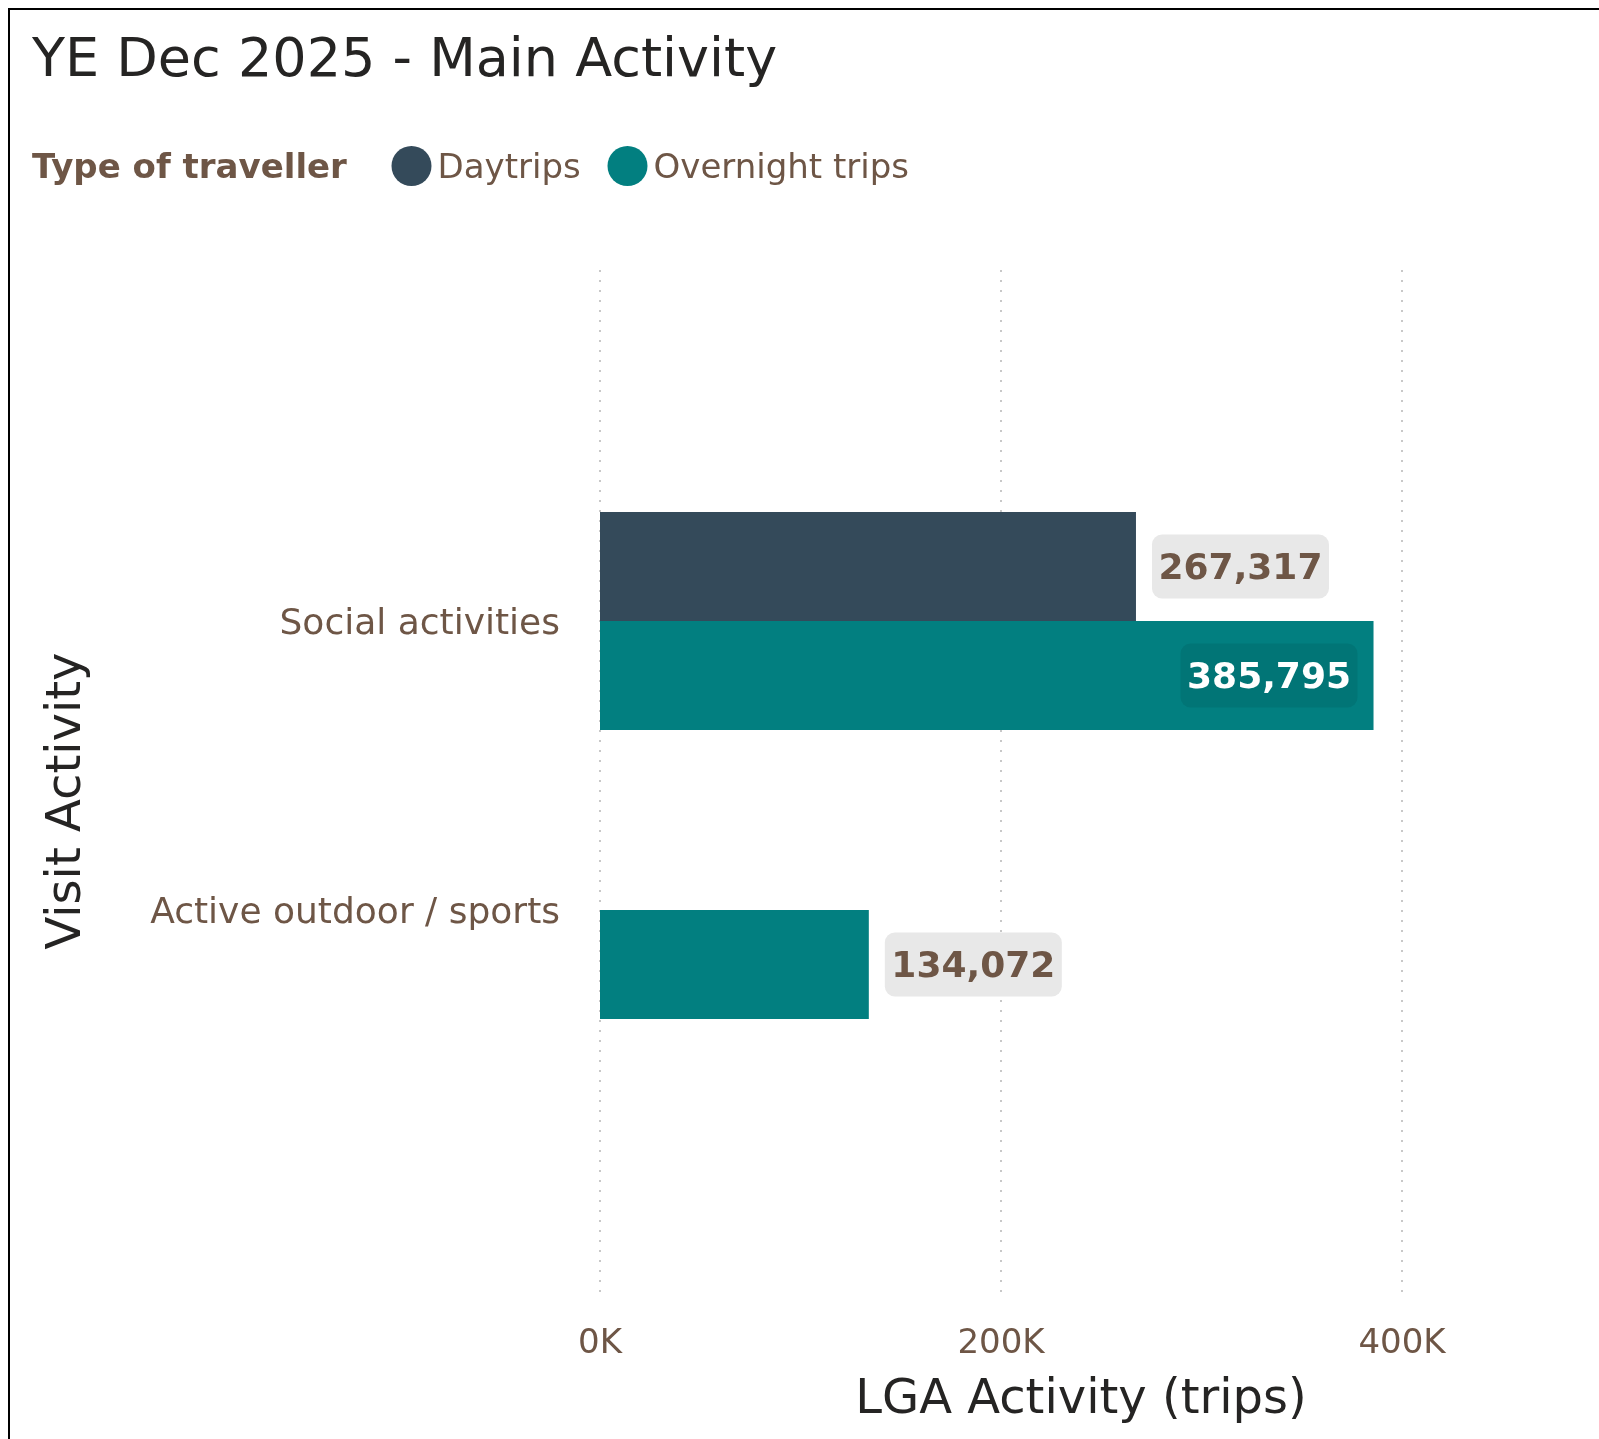  What do you see at coordinates (781, 166) in the screenshot?
I see `legend-label: Overnight trips` at bounding box center [781, 166].